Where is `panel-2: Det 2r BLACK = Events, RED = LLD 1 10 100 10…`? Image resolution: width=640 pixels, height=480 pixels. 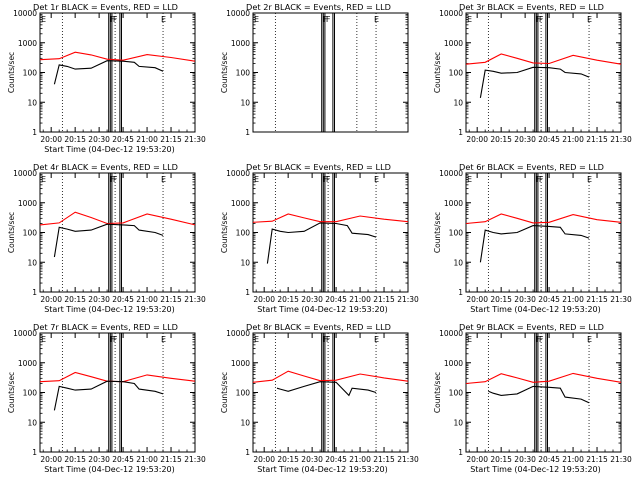 panel-2: Det 2r BLACK = Events, RED = LLD 1 10 100 10… is located at coordinates (314, 69).